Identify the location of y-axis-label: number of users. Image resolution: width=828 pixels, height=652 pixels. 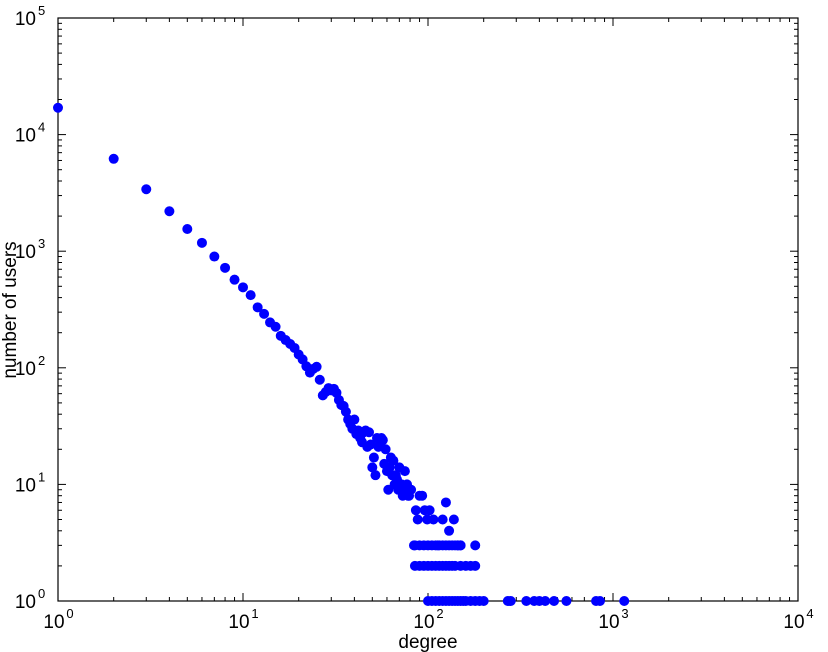
(10, 309).